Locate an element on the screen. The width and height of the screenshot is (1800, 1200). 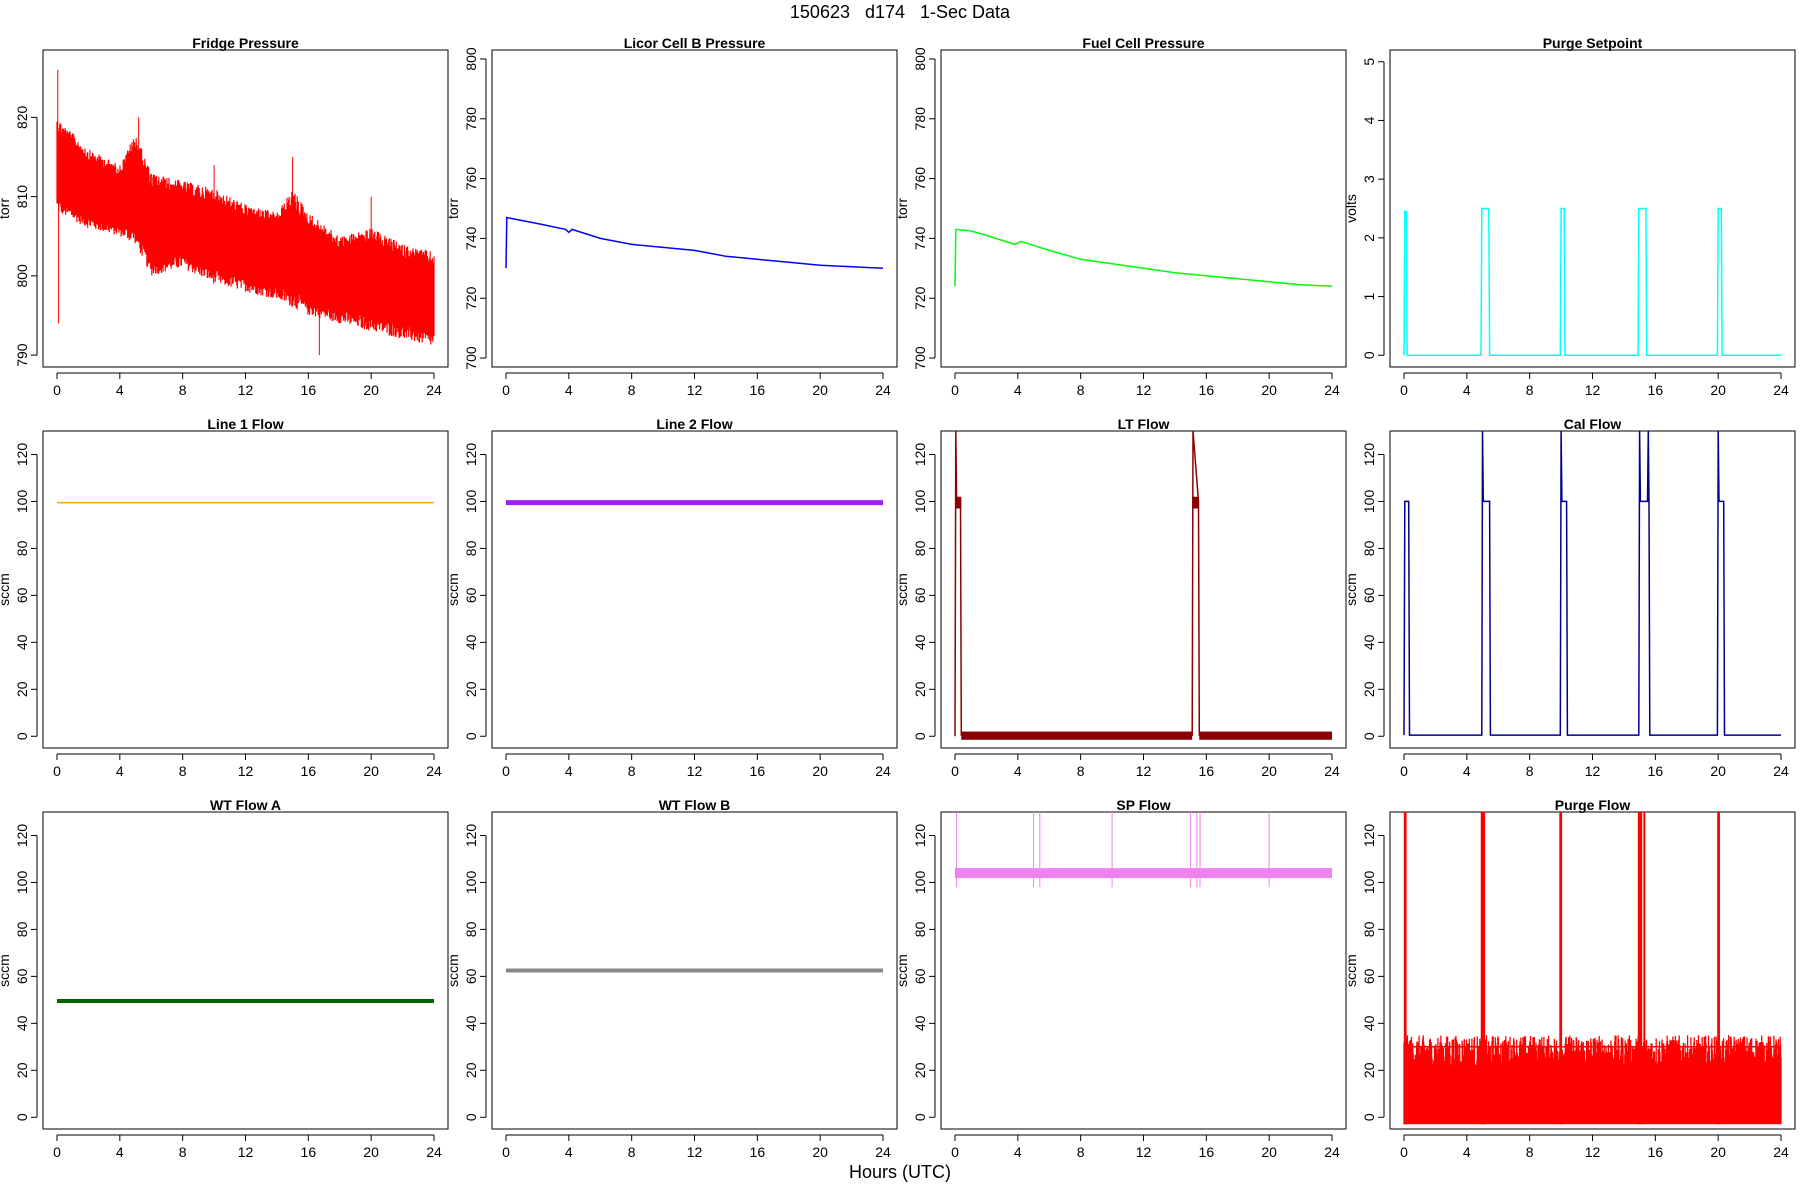
chart-title: WT Flow A is located at coordinates (245, 805).